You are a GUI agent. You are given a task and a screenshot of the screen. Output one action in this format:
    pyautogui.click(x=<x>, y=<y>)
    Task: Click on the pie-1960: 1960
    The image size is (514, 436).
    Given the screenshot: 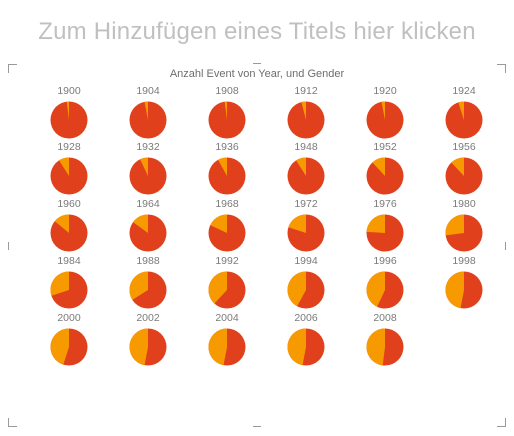 What is the action you would take?
    pyautogui.click(x=69, y=225)
    